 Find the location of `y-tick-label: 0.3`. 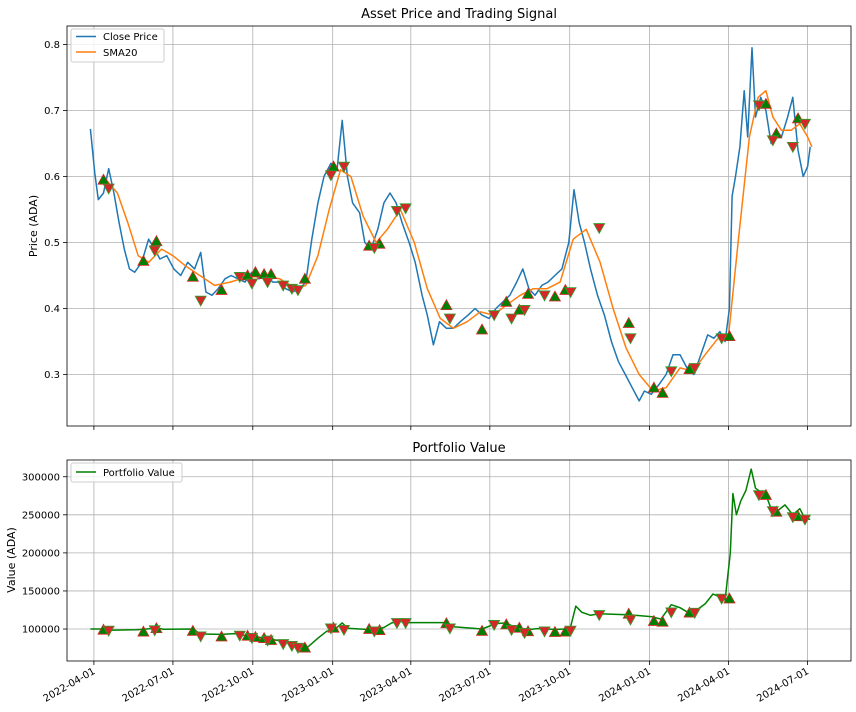

y-tick-label: 0.3 is located at coordinates (52, 375).